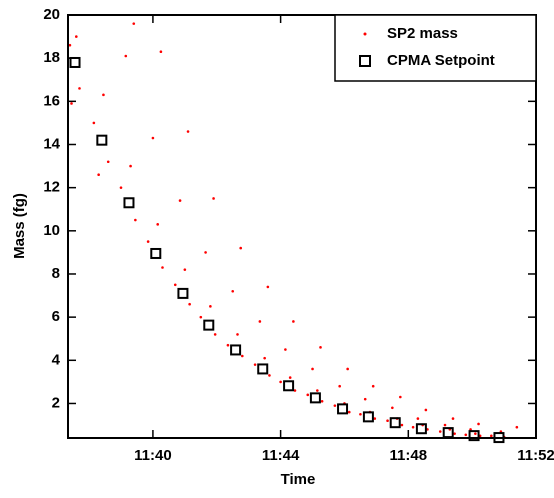 The height and width of the screenshot is (498, 554). What do you see at coordinates (51, 230) in the screenshot?
I see `y-tick-label: 10` at bounding box center [51, 230].